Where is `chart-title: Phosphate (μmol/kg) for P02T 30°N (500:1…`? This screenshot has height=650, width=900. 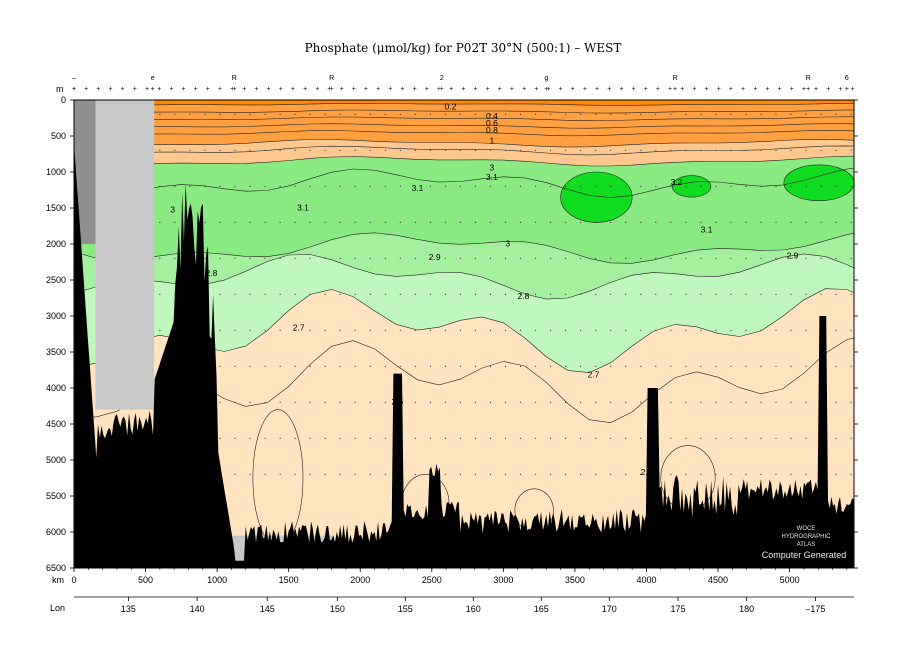 chart-title: Phosphate (μmol/kg) for P02T 30°N (500:1… is located at coordinates (463, 48).